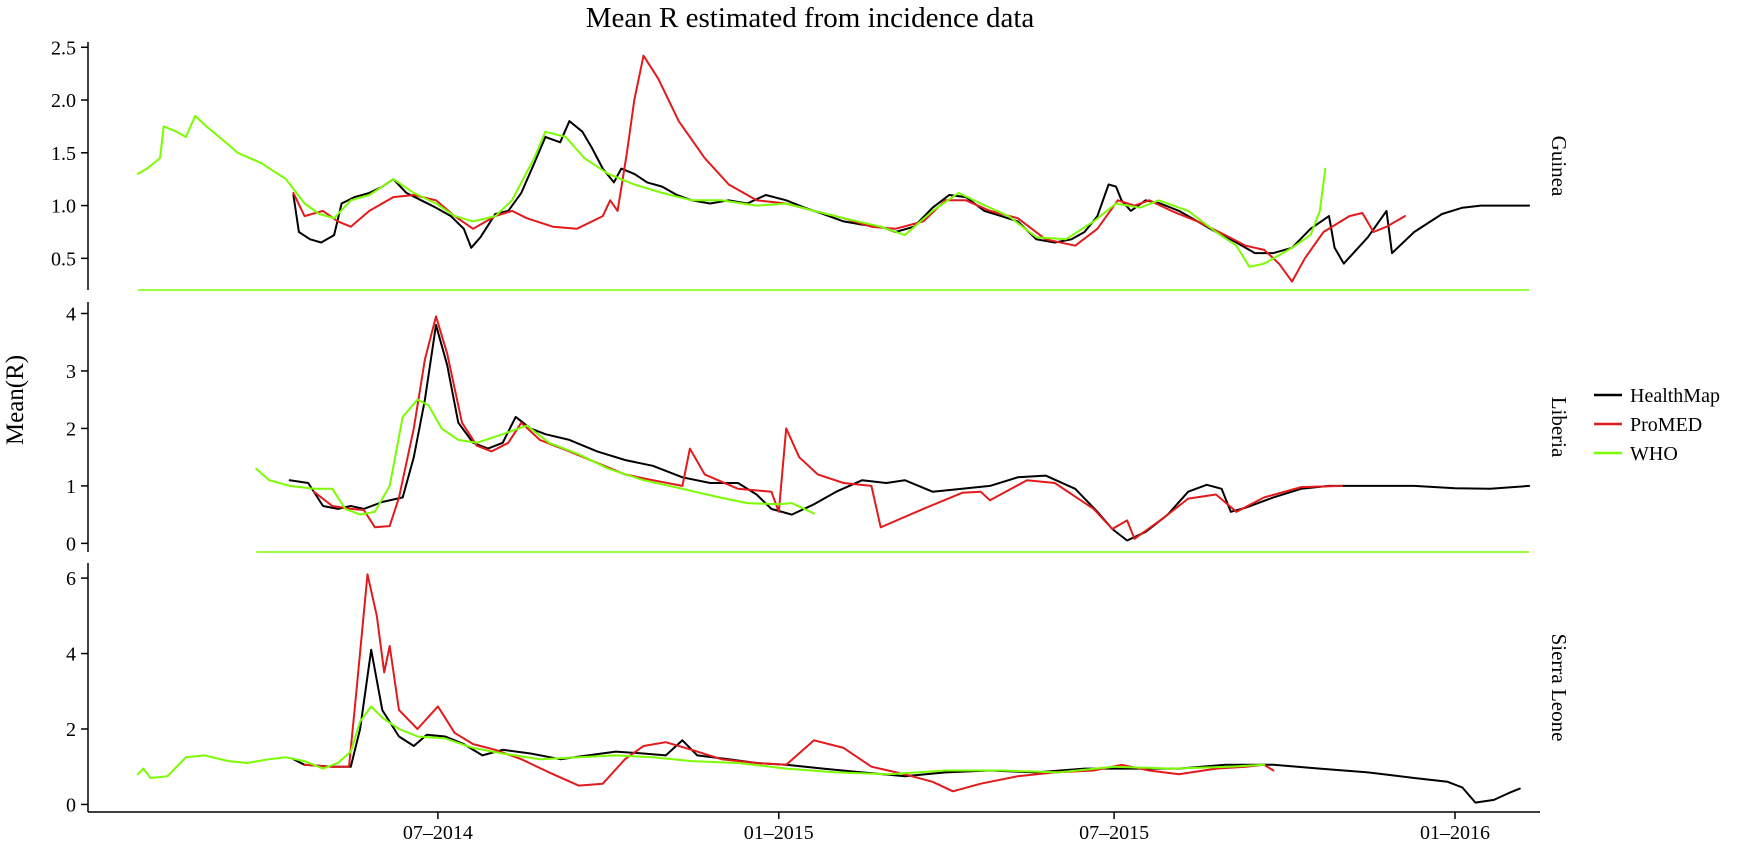 This screenshot has width=1762, height=844. I want to click on legend-item-who: WHO, so click(1636, 454).